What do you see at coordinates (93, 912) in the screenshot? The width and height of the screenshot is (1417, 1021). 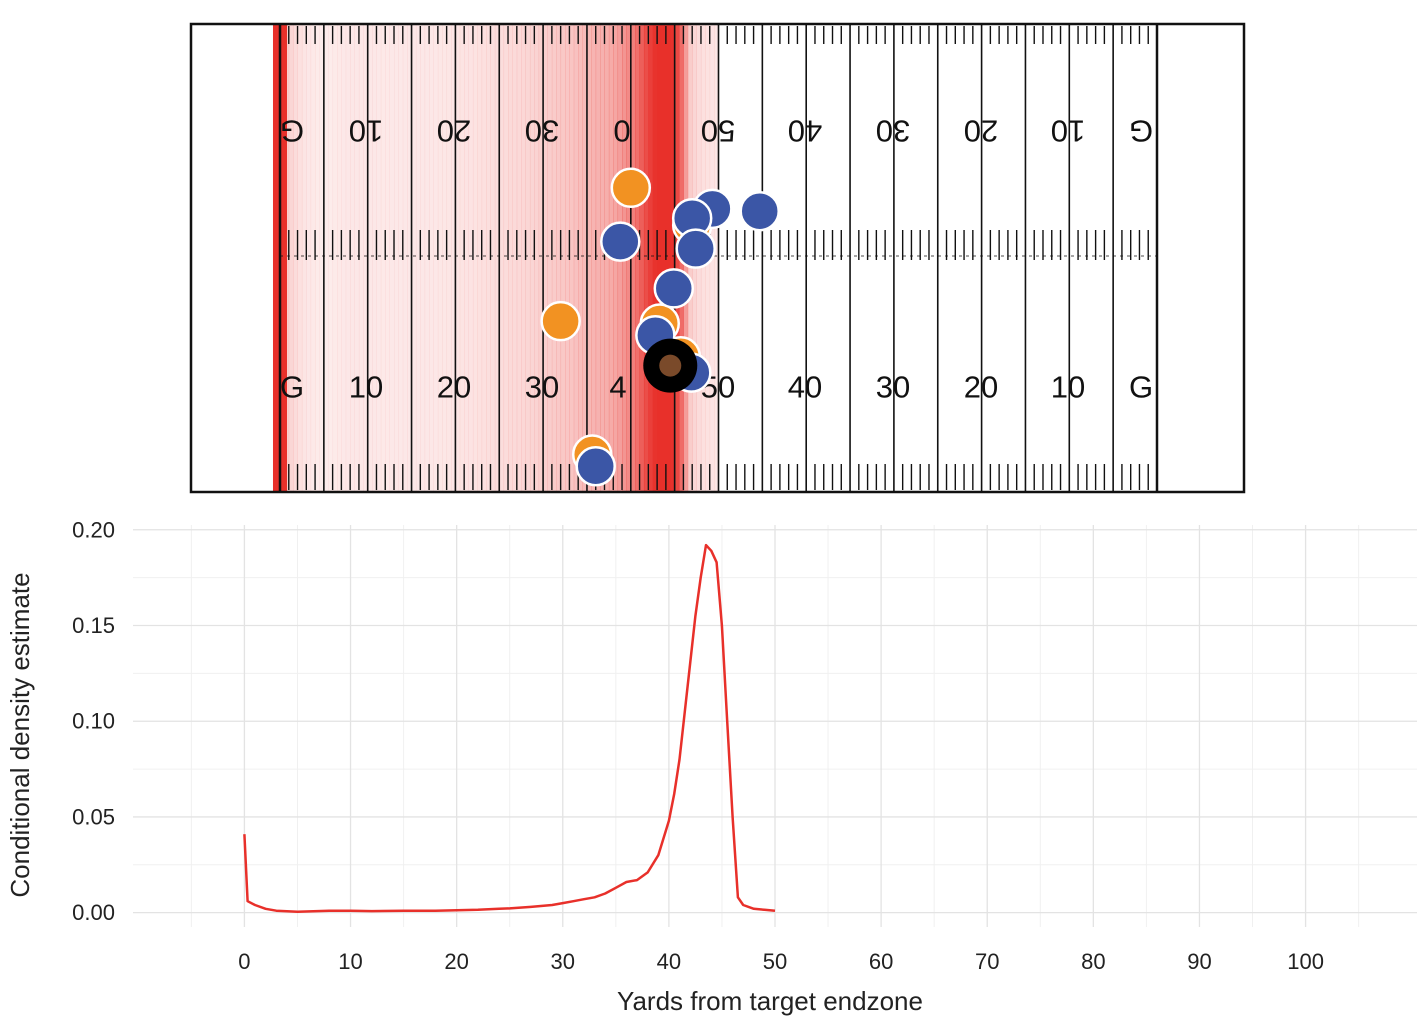 I see `y-tick-label: 0.00` at bounding box center [93, 912].